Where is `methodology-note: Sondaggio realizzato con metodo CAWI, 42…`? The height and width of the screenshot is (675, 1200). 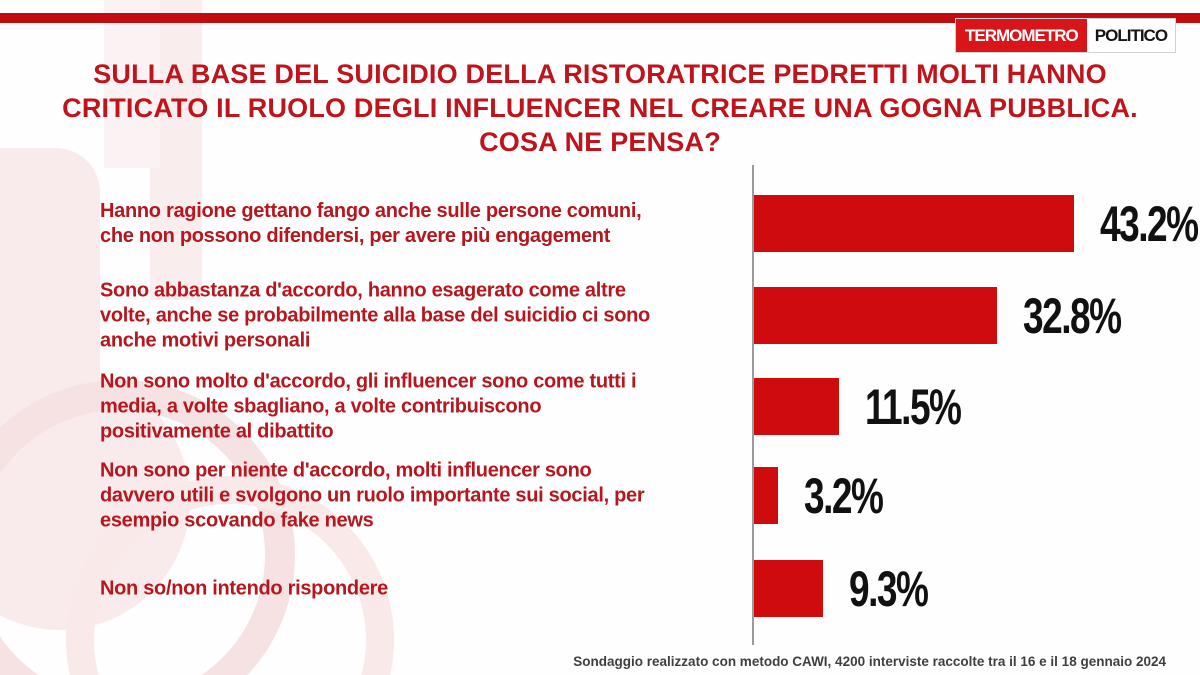 methodology-note: Sondaggio realizzato con metodo CAWI, 42… is located at coordinates (869, 661).